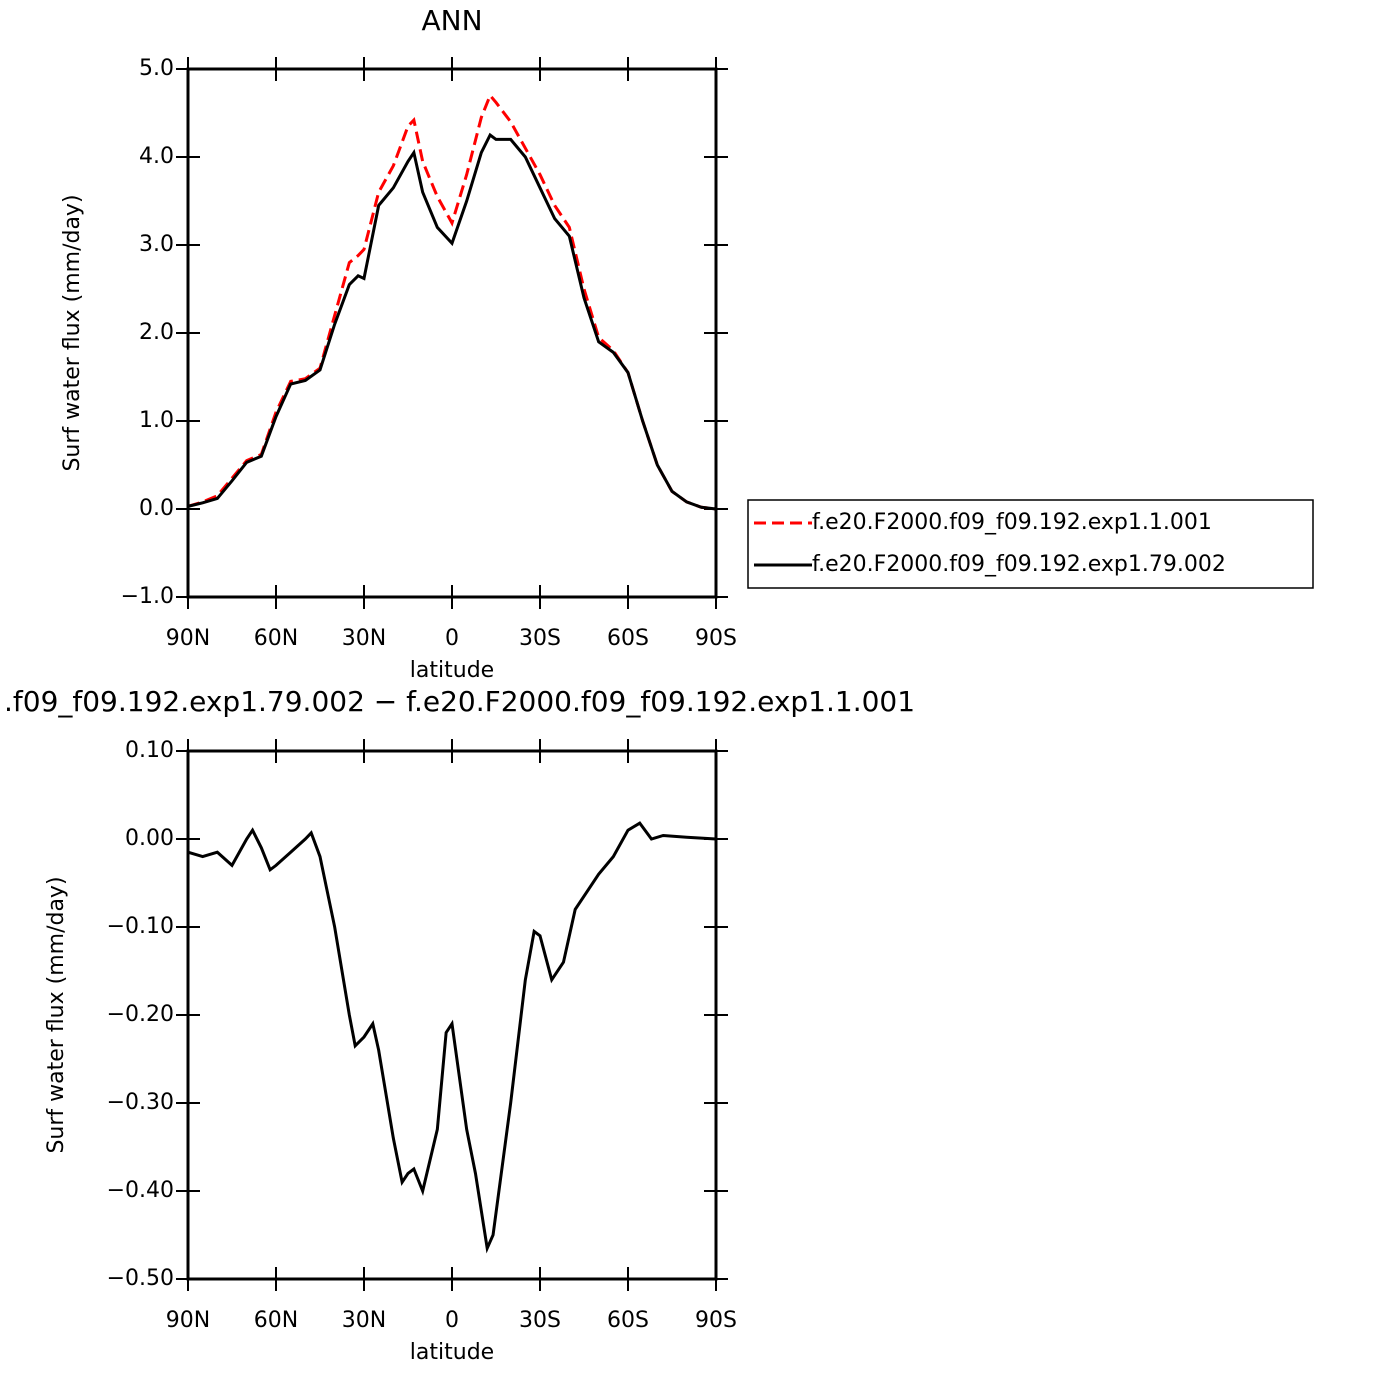  Describe the element at coordinates (140, 926) in the screenshot. I see `y-tick-label: −0.10` at that location.